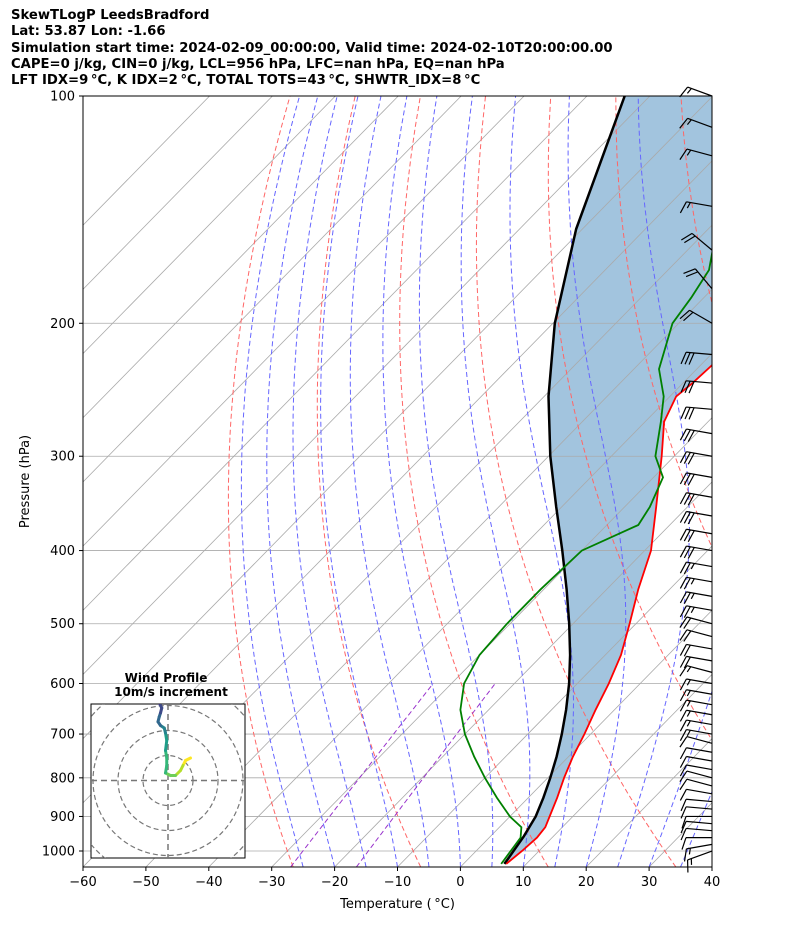  Describe the element at coordinates (58, 852) in the screenshot. I see `y-tick-label: 1000` at that location.